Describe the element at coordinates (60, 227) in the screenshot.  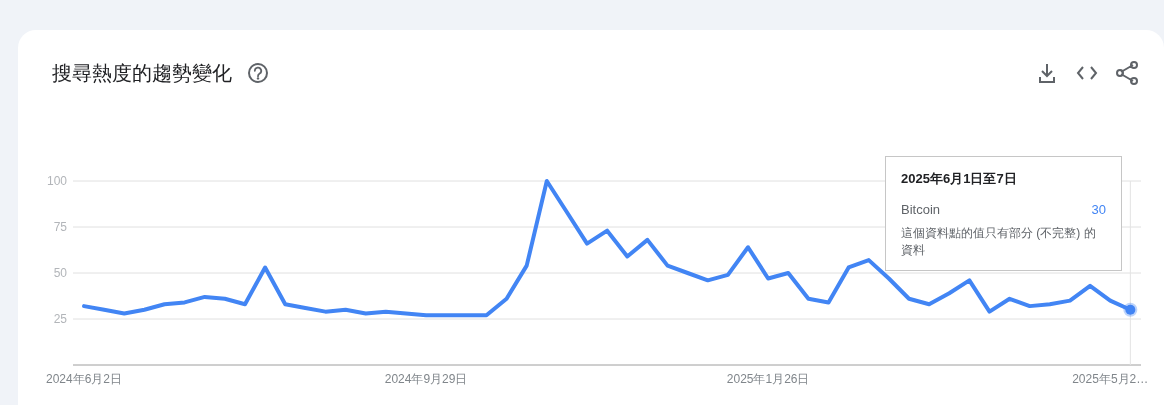
I see `y-tick-label: 75` at that location.